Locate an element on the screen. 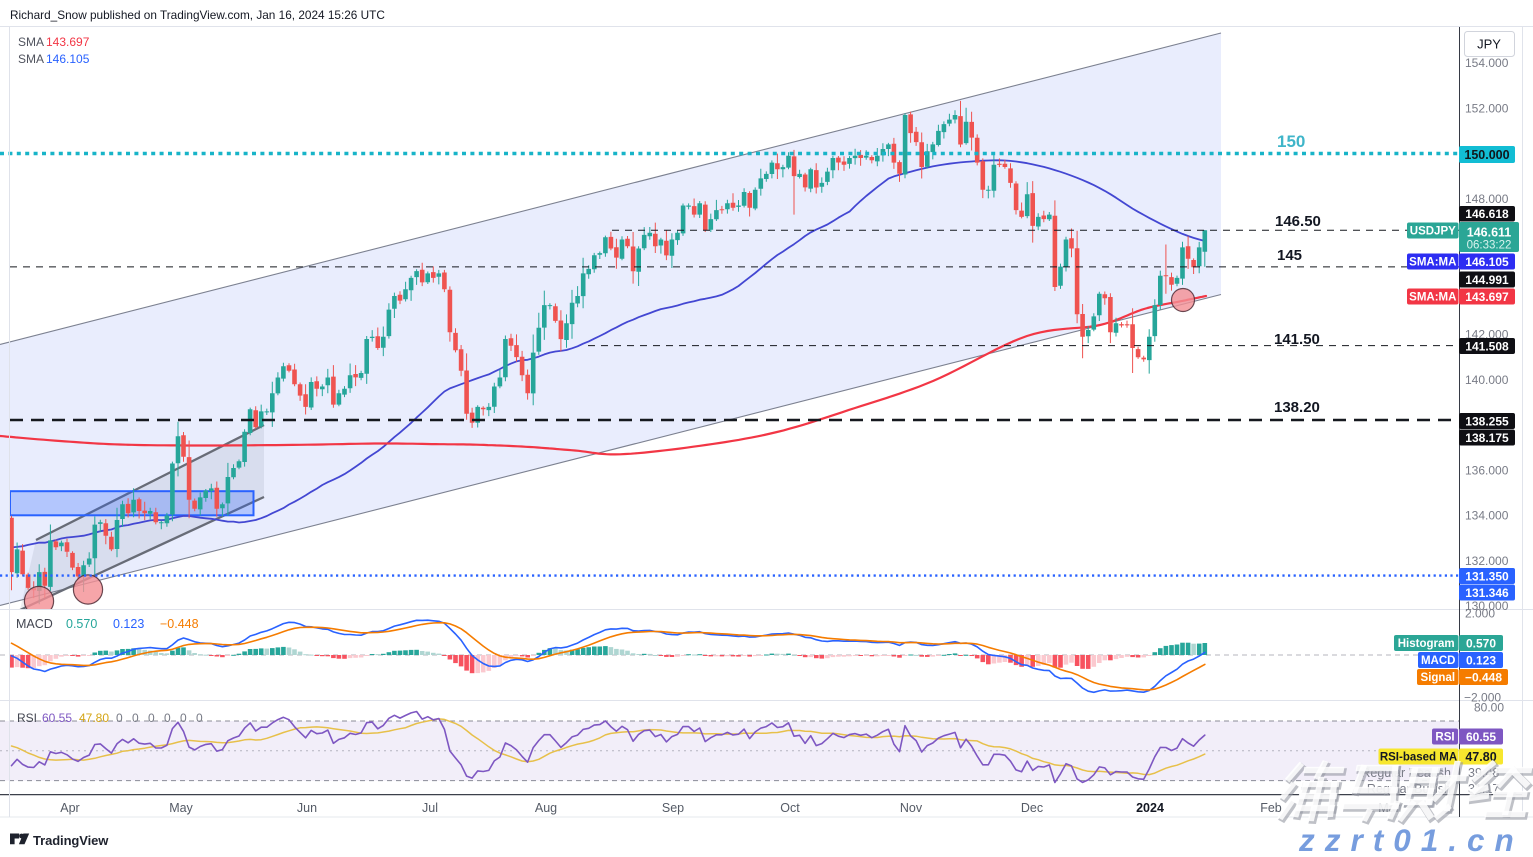  svg-text: USDJPY is located at coordinates (1433, 232).